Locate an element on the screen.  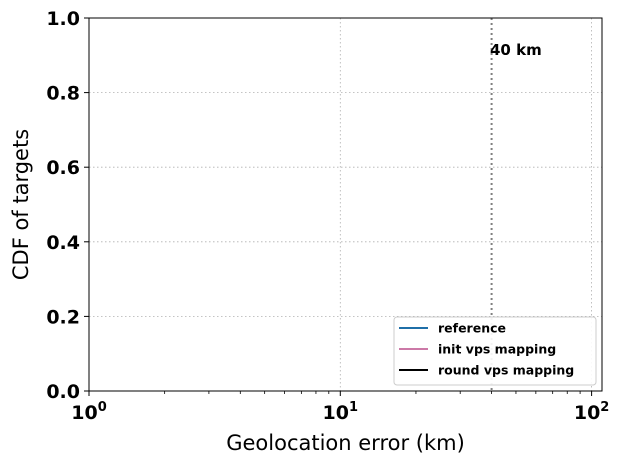
legend-label: reference is located at coordinates (472, 328).